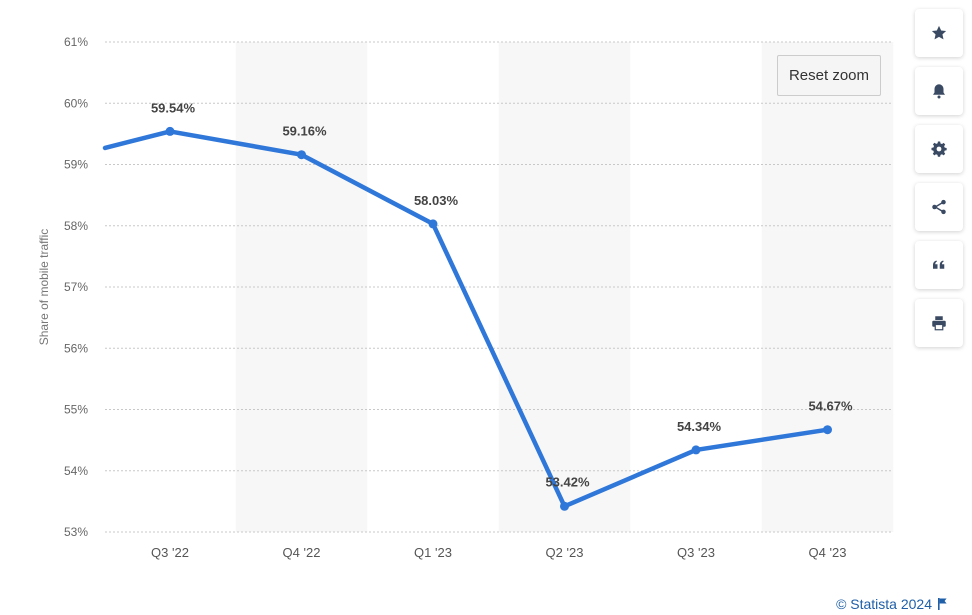 Image resolution: width=972 pixels, height=615 pixels. Describe the element at coordinates (942, 604) in the screenshot. I see `flag-icon` at that location.